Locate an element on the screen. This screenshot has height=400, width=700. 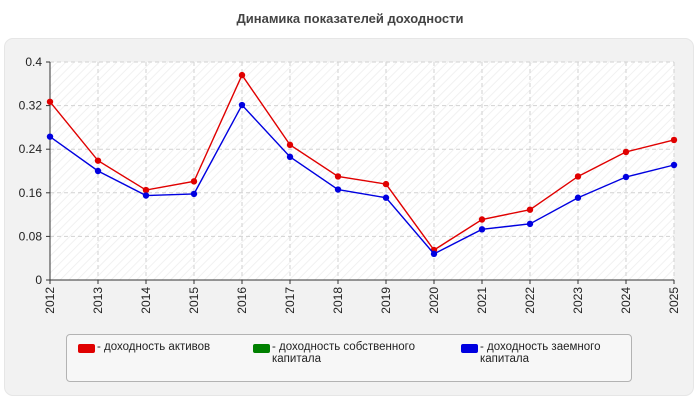
y-tick-label: 0.08 is located at coordinates (31, 236).